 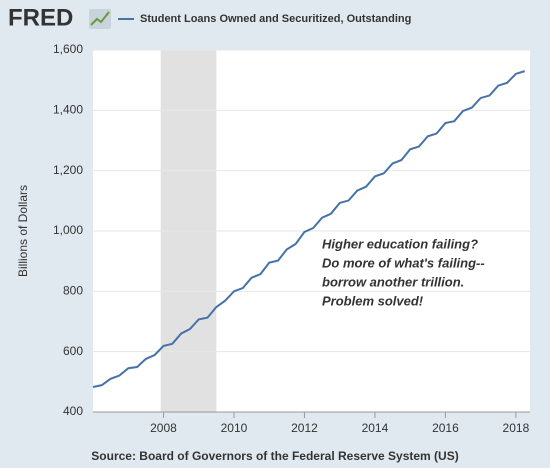 I want to click on annotation: Problem solved!, so click(x=373, y=300).